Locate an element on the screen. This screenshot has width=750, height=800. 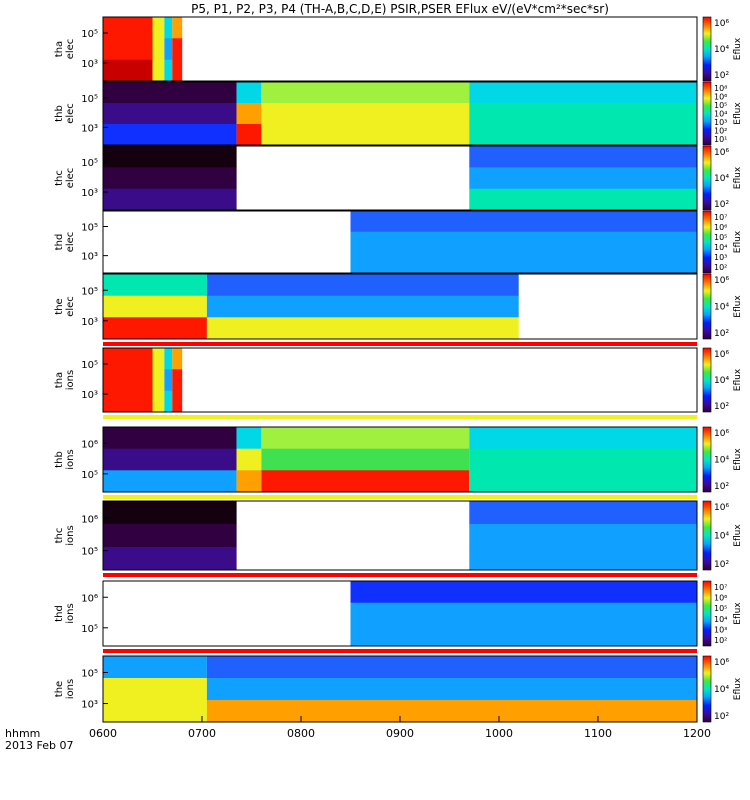
panel-thc-ions: thc ions 10⁶ 10⁵ 10⁶ 10⁴ 10² Eflux is located at coordinates (398, 535).